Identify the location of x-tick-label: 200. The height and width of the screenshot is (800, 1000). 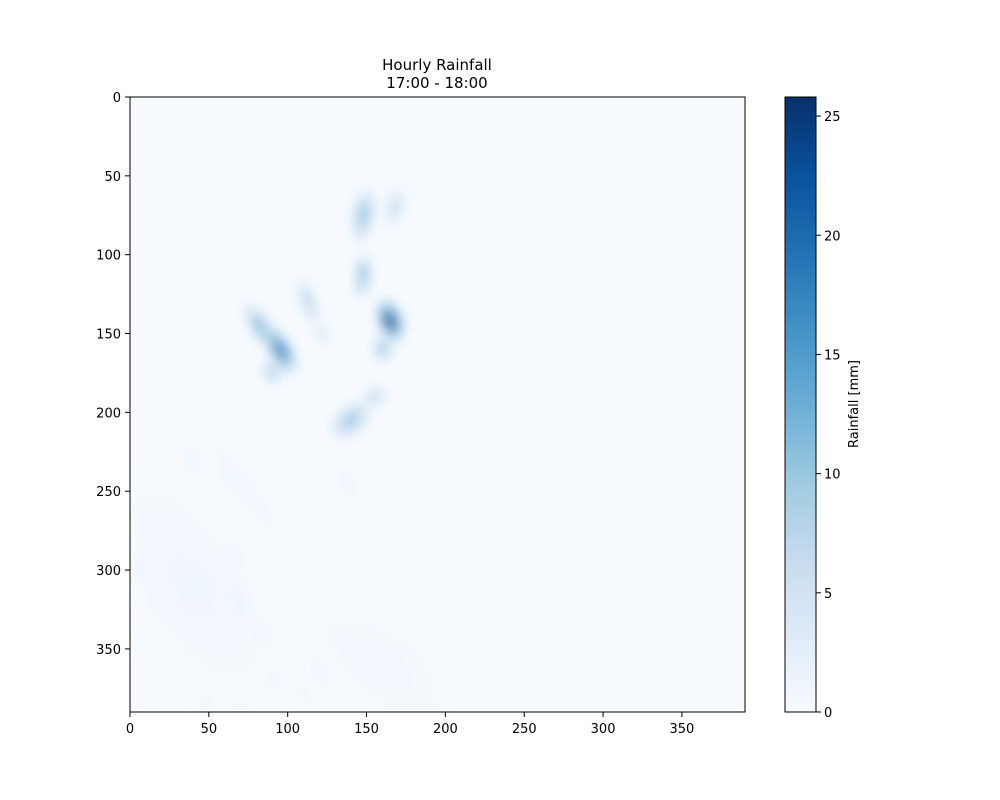
(445, 729).